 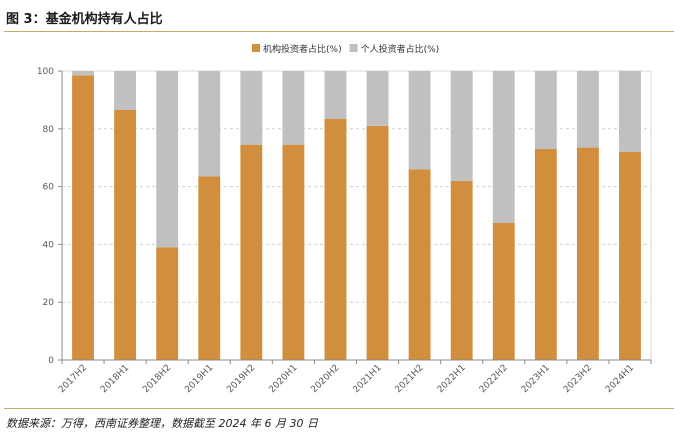 What do you see at coordinates (241, 379) in the screenshot?
I see `x-tick-label: 2019H2` at bounding box center [241, 379].